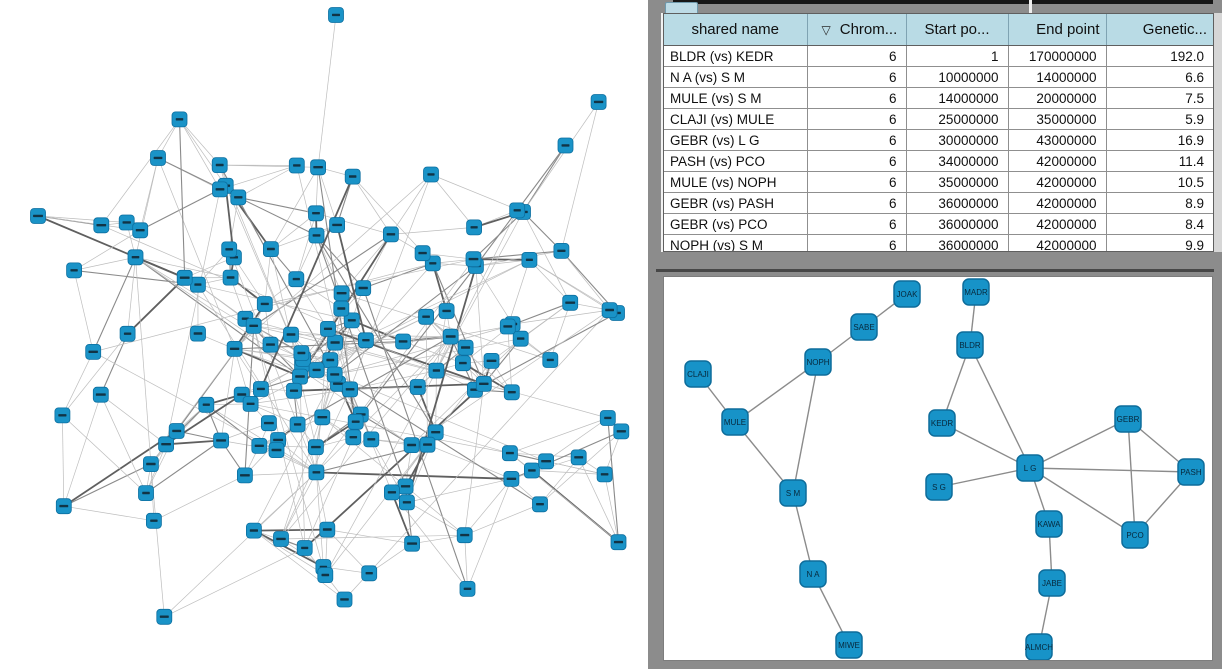 Image resolution: width=1222 pixels, height=669 pixels. Describe the element at coordinates (776, 392) in the screenshot. I see `network-edge-NOPH-MULE` at that location.